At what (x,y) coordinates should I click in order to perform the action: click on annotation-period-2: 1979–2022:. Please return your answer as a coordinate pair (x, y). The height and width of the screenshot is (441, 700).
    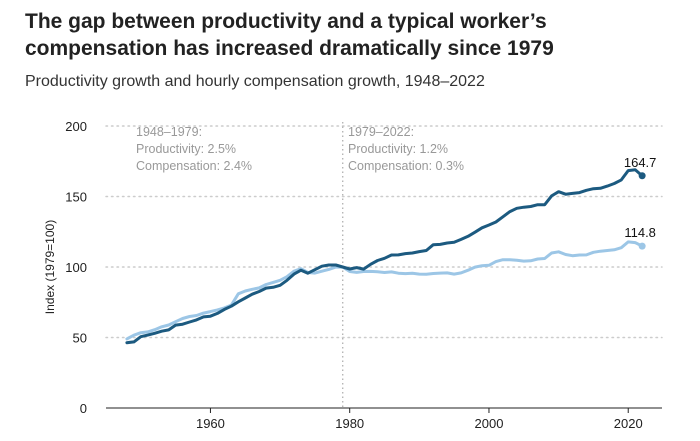
    Looking at the image, I should click on (381, 132).